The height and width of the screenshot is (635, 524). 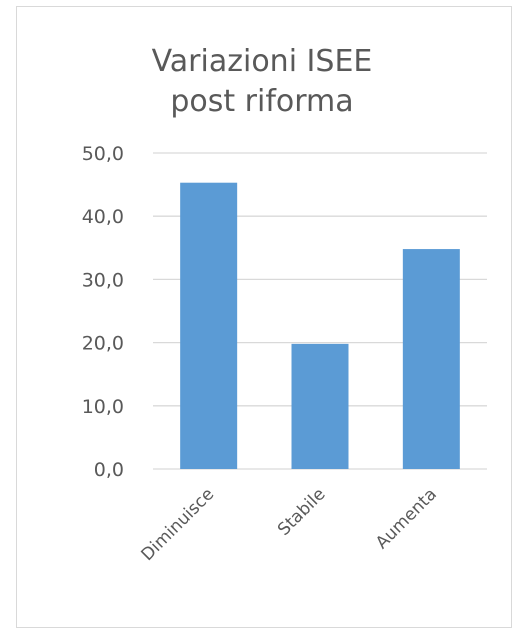 What do you see at coordinates (262, 61) in the screenshot?
I see `chart-title-line-1: Variazioni ISEE` at bounding box center [262, 61].